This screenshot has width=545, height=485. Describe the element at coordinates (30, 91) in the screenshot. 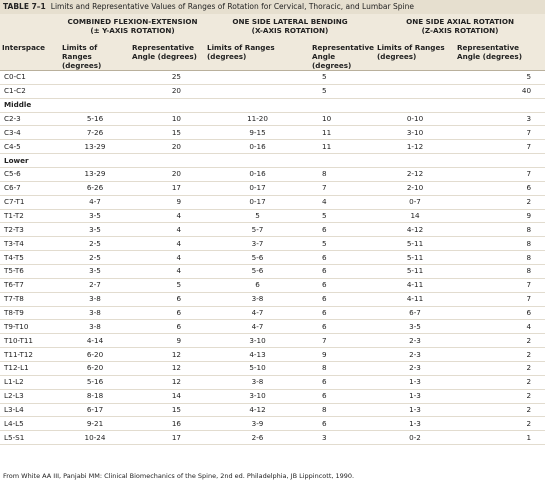

I see `interspace: C1-C2` at that location.